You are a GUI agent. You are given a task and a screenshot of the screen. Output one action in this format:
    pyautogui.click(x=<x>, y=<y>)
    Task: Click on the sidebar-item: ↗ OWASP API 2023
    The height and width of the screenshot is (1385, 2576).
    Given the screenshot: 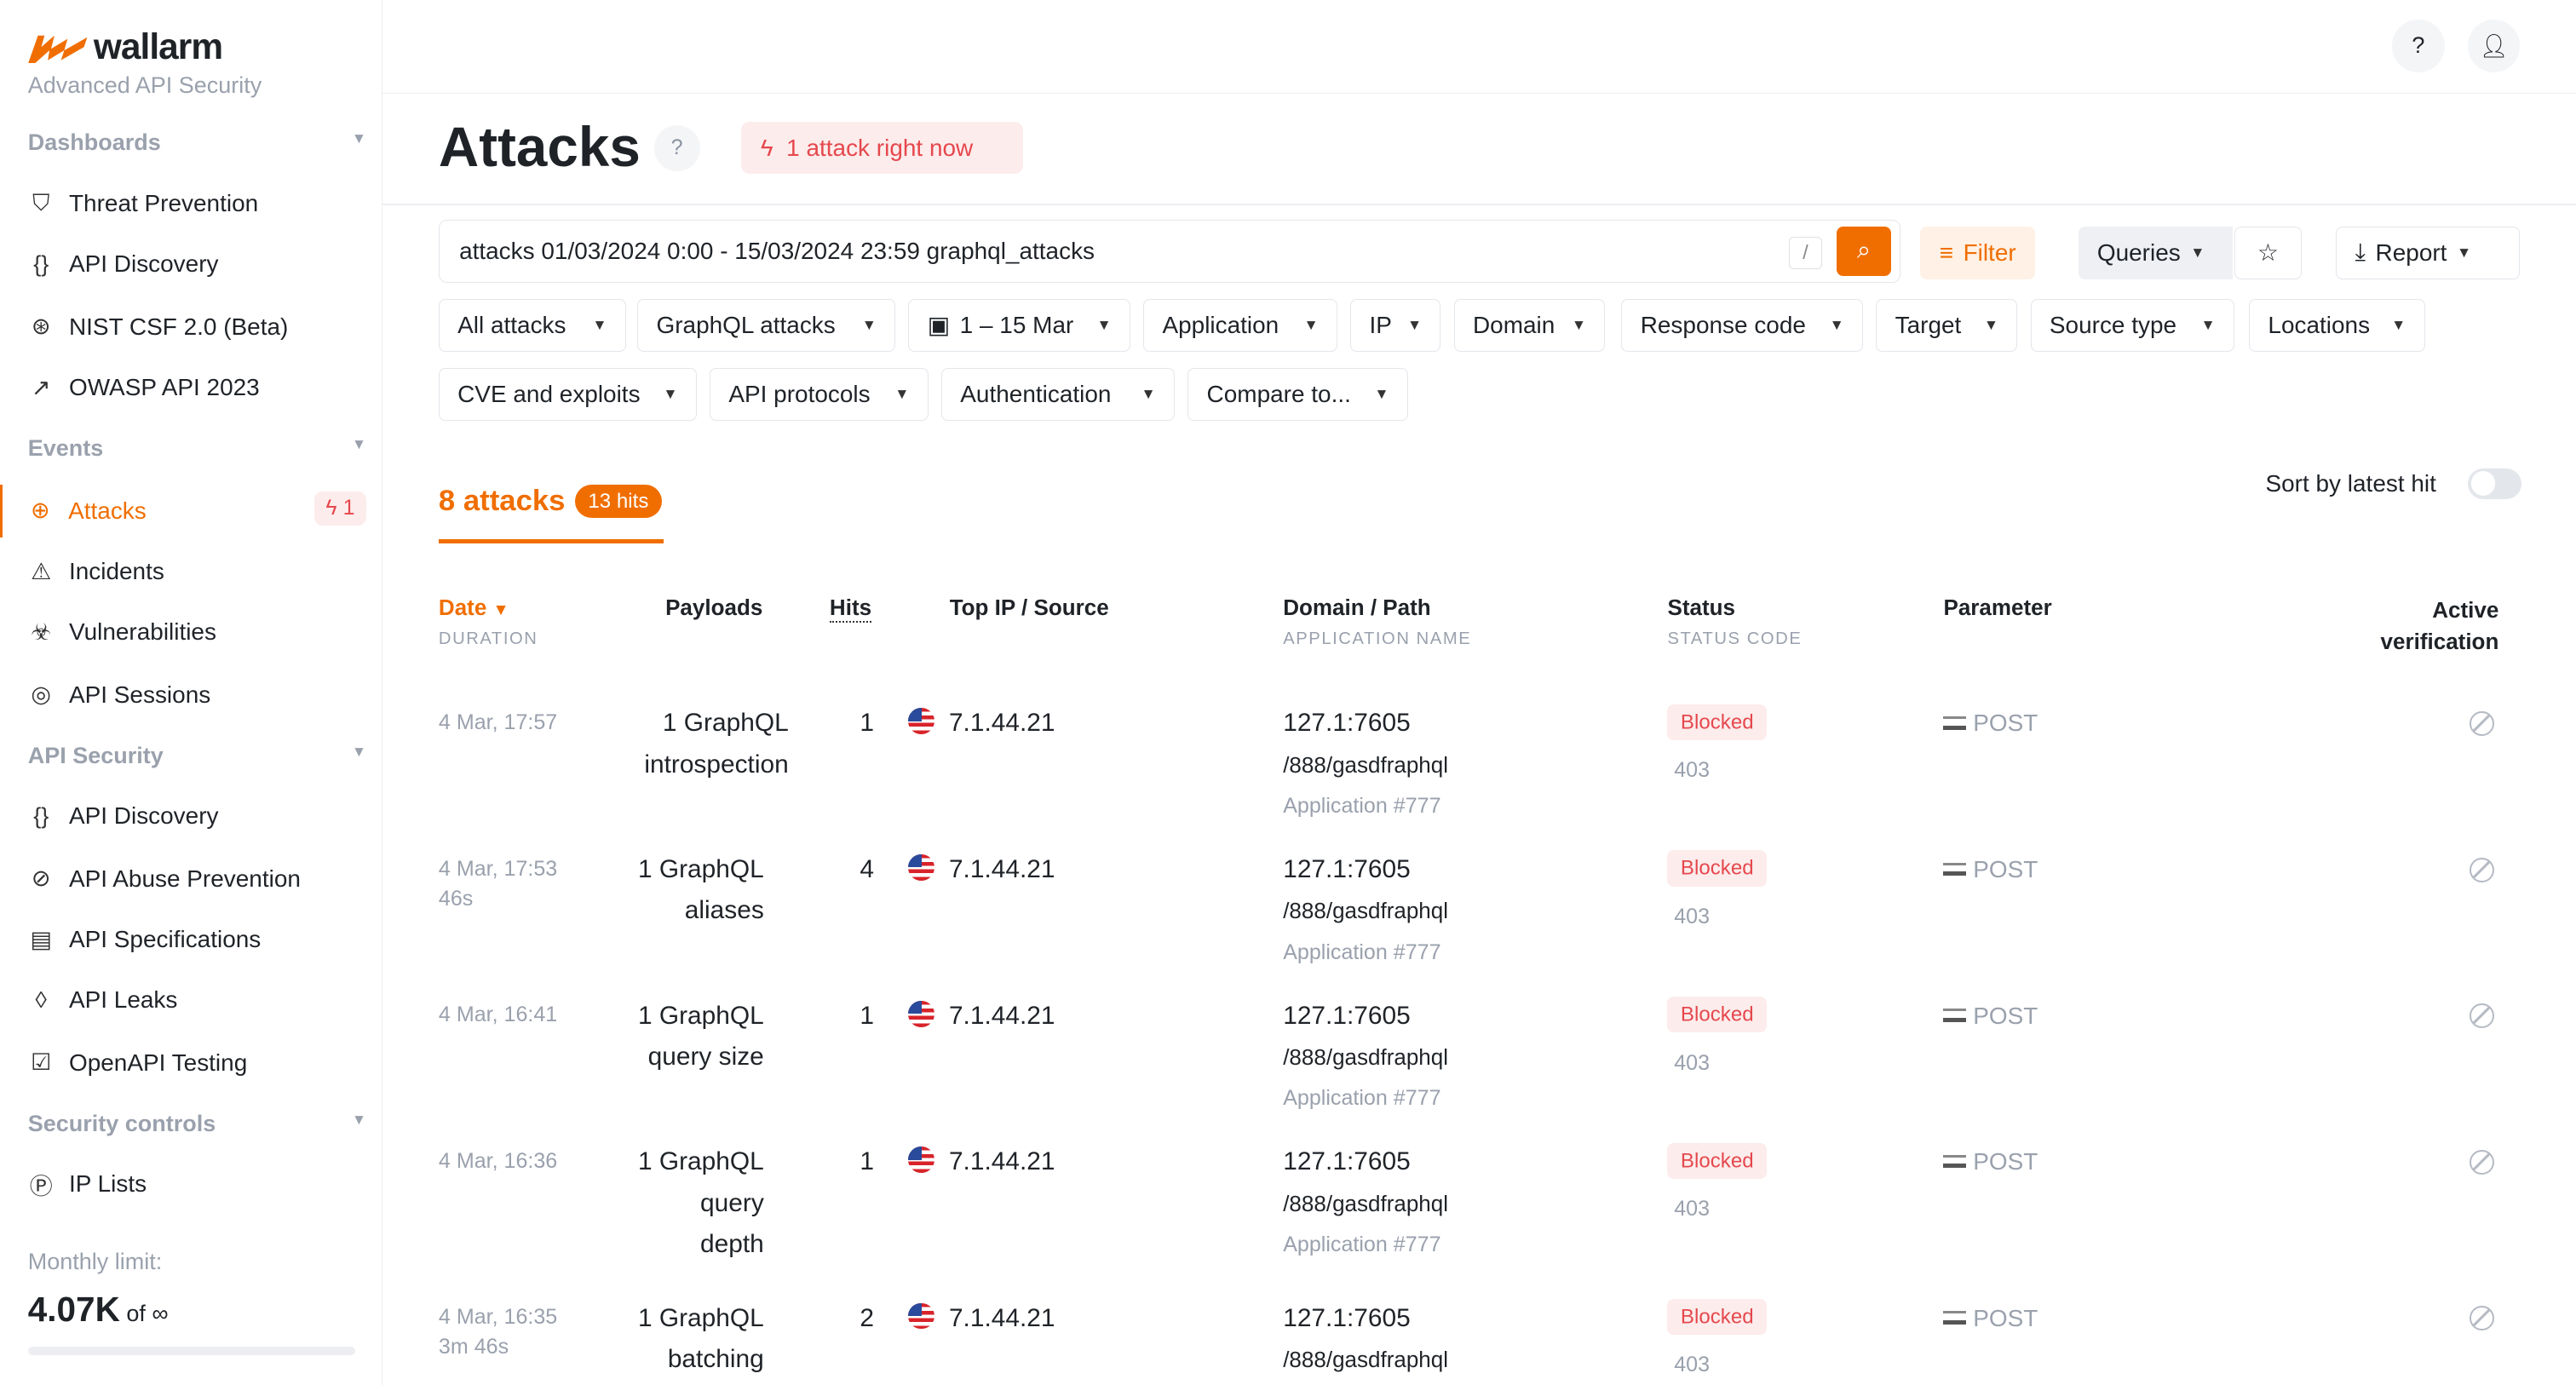 What is the action you would take?
    pyautogui.click(x=191, y=387)
    